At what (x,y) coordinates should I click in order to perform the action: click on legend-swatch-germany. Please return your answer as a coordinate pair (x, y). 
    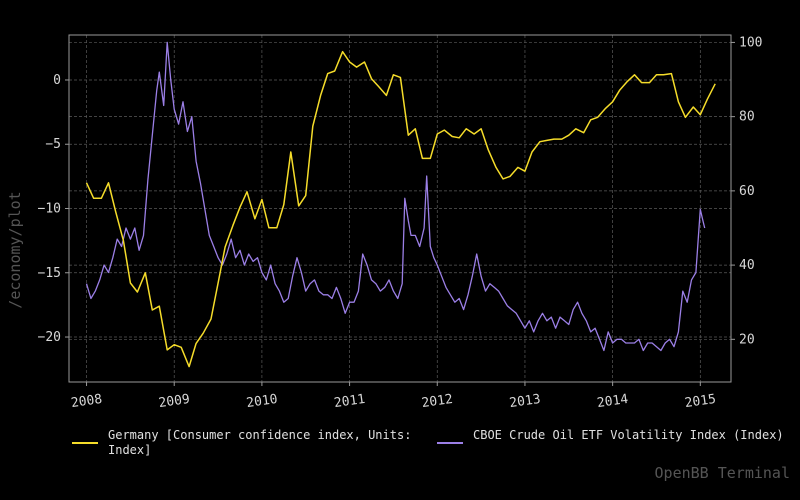
    Looking at the image, I should click on (85, 443).